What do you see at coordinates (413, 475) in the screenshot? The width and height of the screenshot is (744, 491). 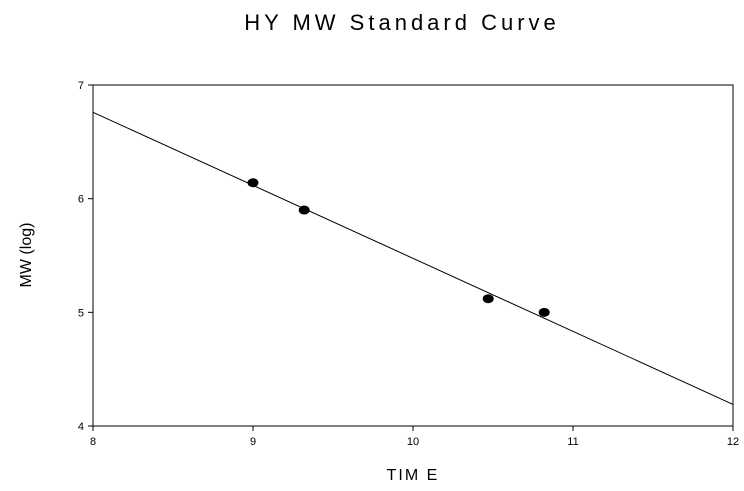 I see `x-axis-label: TIM E` at bounding box center [413, 475].